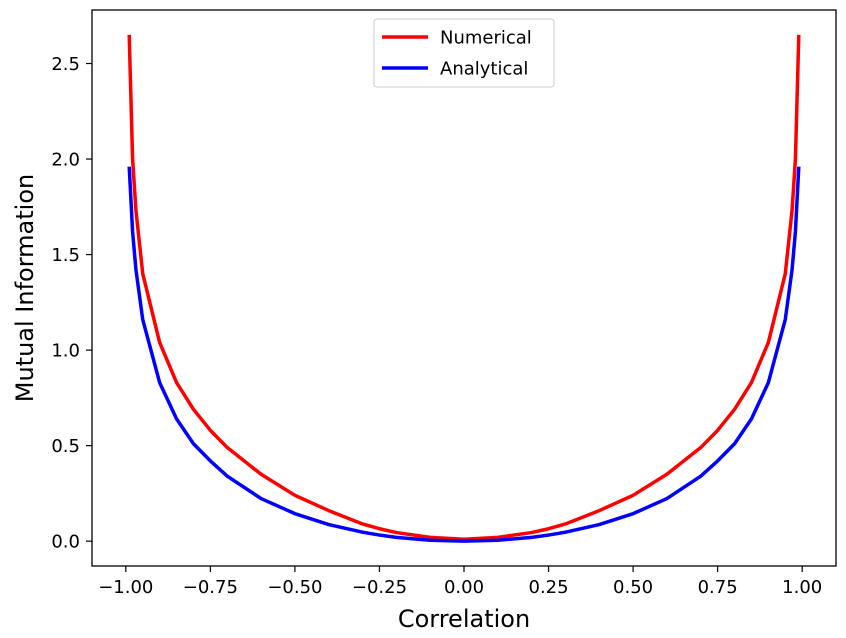  What do you see at coordinates (464, 53) in the screenshot?
I see `legend: Numerical Analytical` at bounding box center [464, 53].